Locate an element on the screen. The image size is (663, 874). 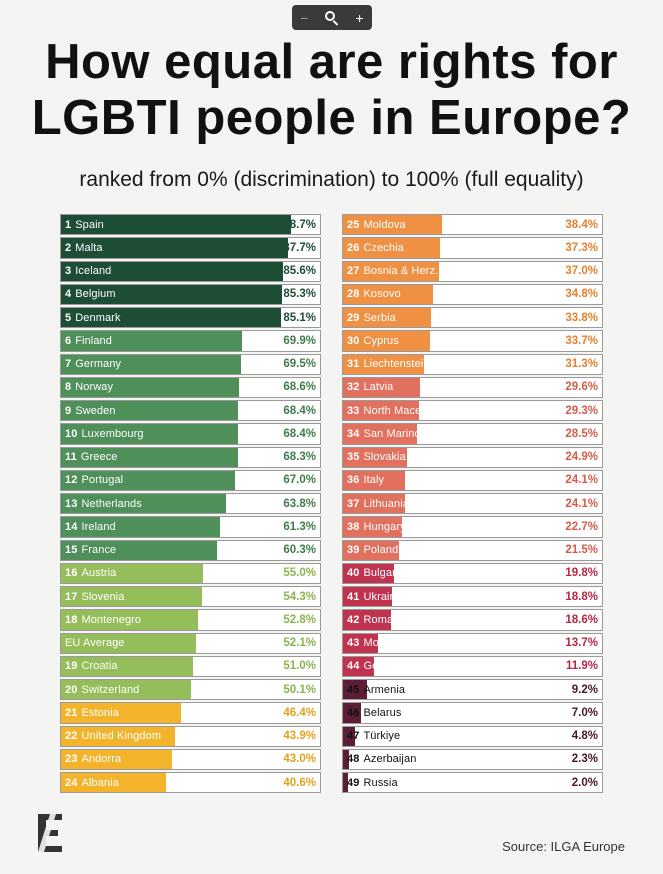
bar-row: 32 Latvia 29.6% is located at coordinates (472, 387).